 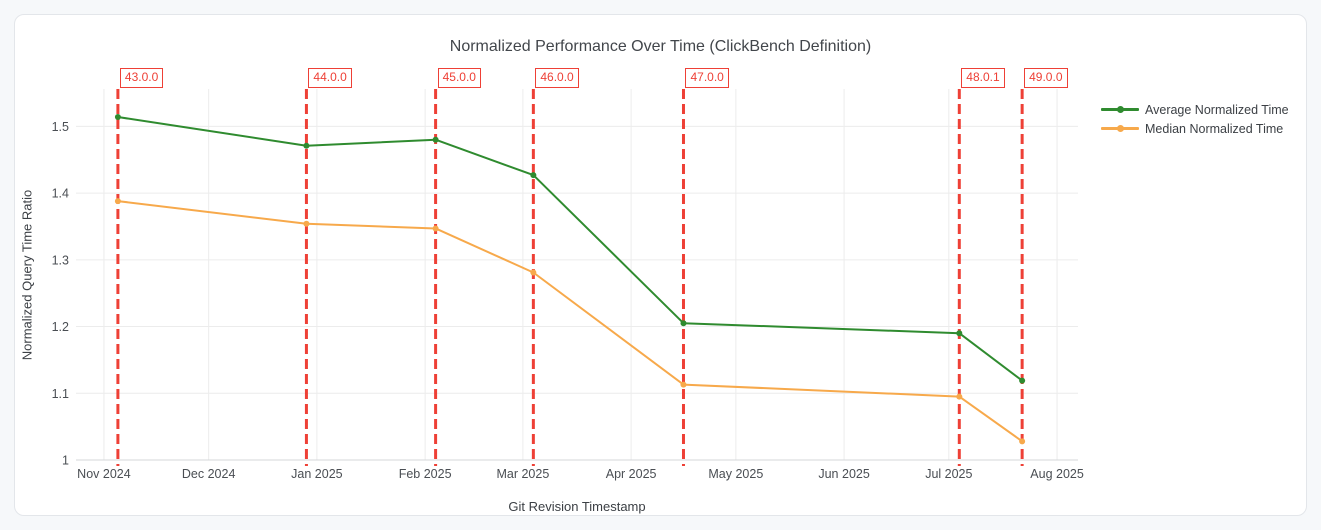 What do you see at coordinates (948, 474) in the screenshot?
I see `x-tick-label: Jul 2025` at bounding box center [948, 474].